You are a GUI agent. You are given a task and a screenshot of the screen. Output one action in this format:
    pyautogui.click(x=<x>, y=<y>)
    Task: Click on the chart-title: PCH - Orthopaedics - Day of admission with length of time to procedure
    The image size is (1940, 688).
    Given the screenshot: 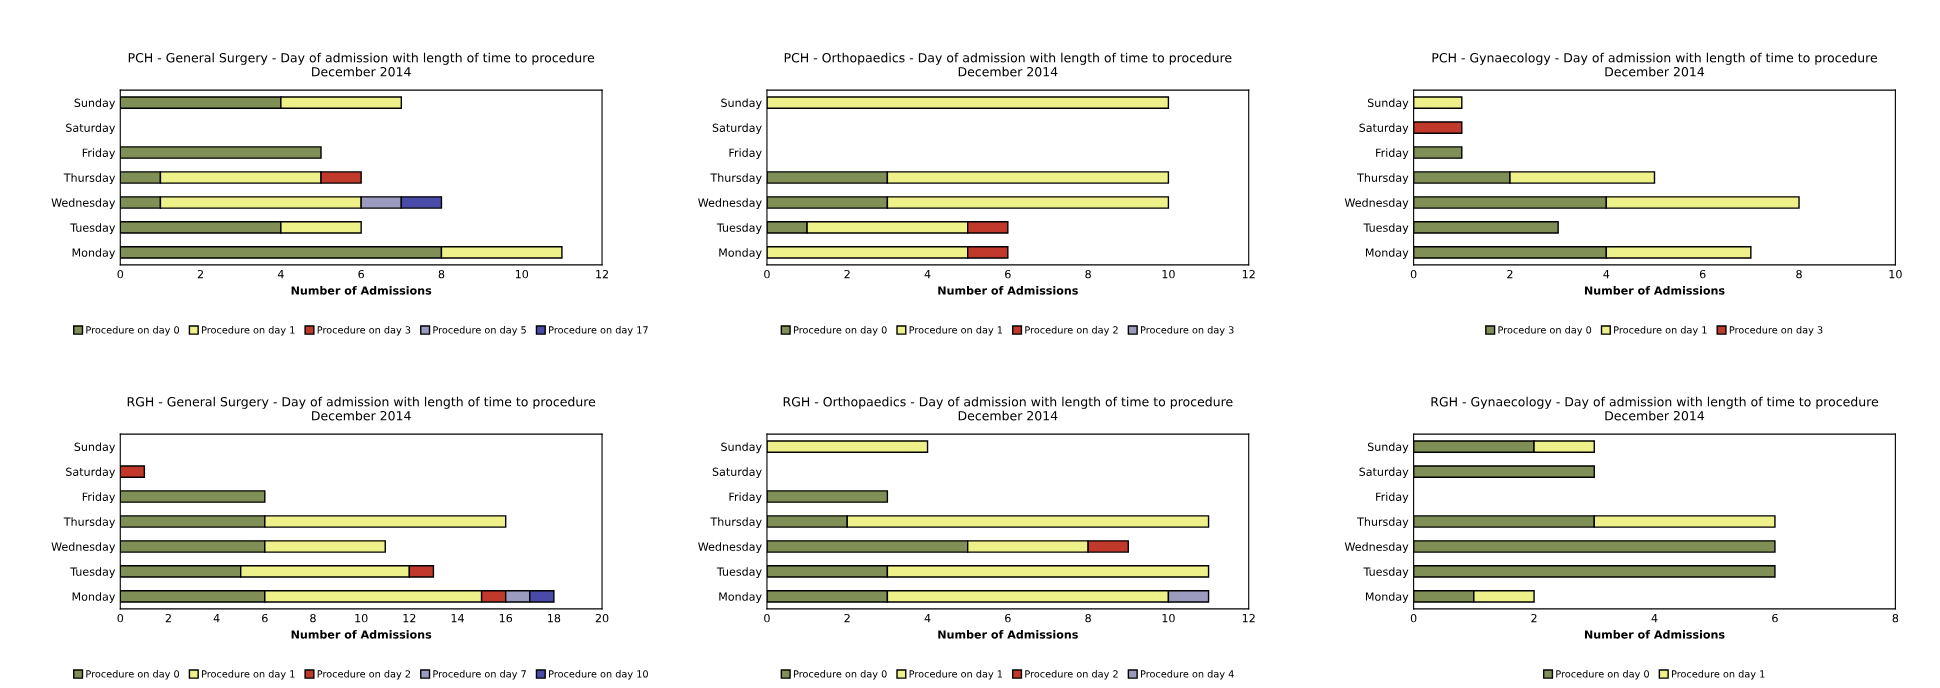 What is the action you would take?
    pyautogui.click(x=1008, y=58)
    